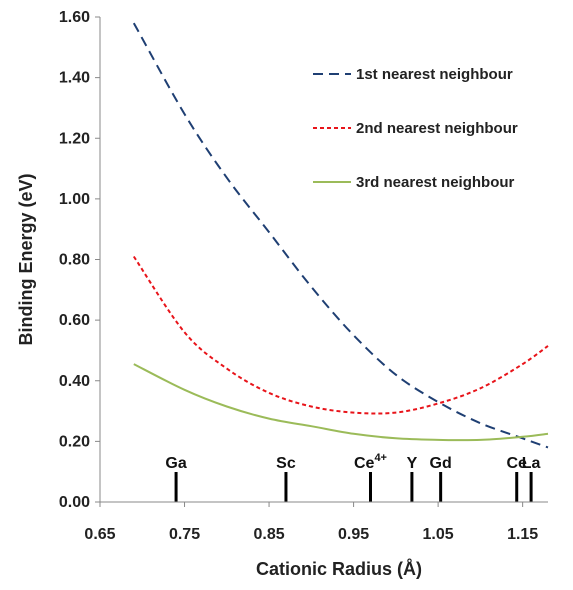  I want to click on marker-label-4: Y, so click(412, 463).